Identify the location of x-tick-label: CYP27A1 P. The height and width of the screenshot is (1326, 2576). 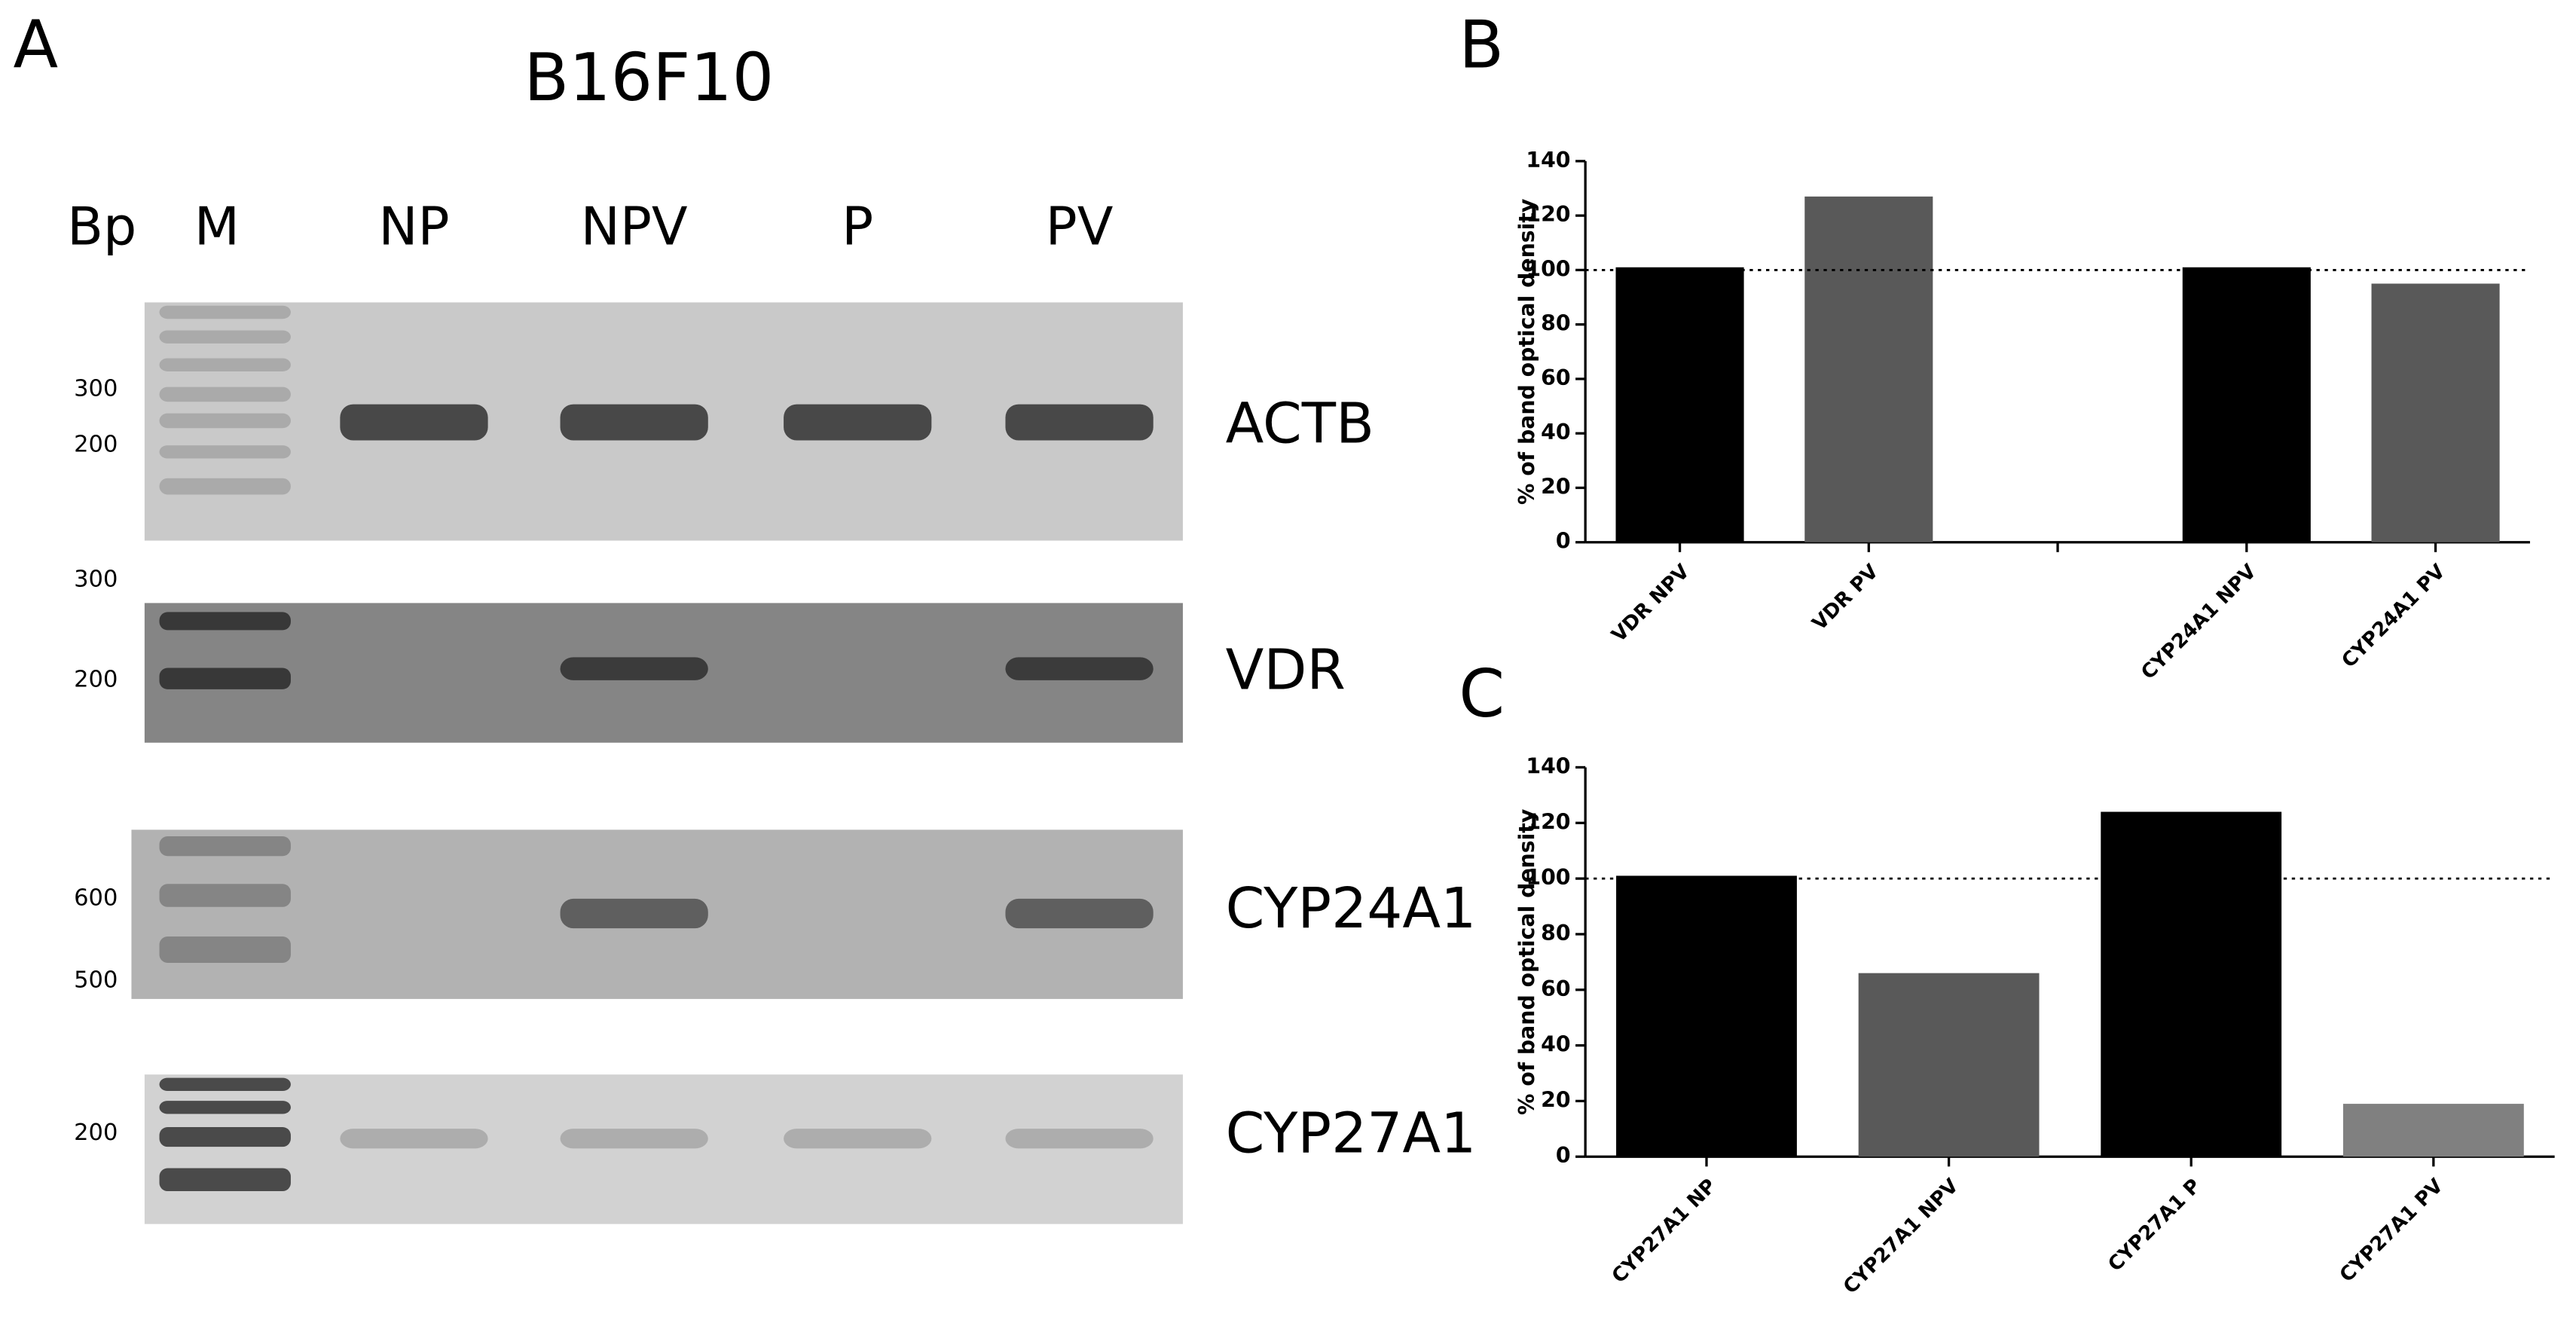
(2155, 1225).